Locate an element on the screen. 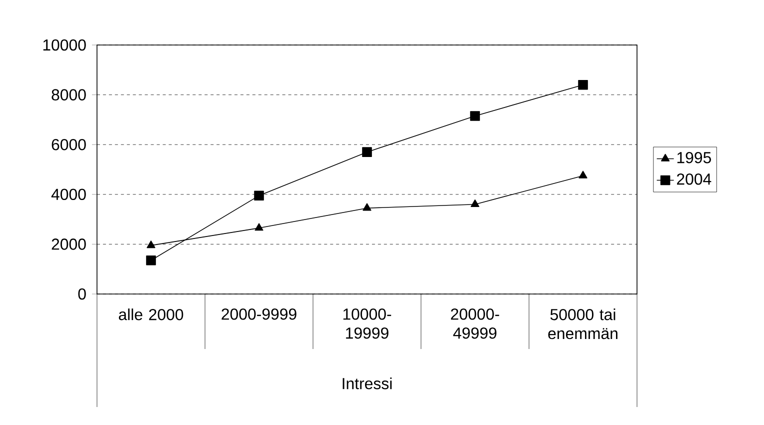 This screenshot has height=425, width=764. x-tick-label: 50000 tai enemmän is located at coordinates (583, 324).